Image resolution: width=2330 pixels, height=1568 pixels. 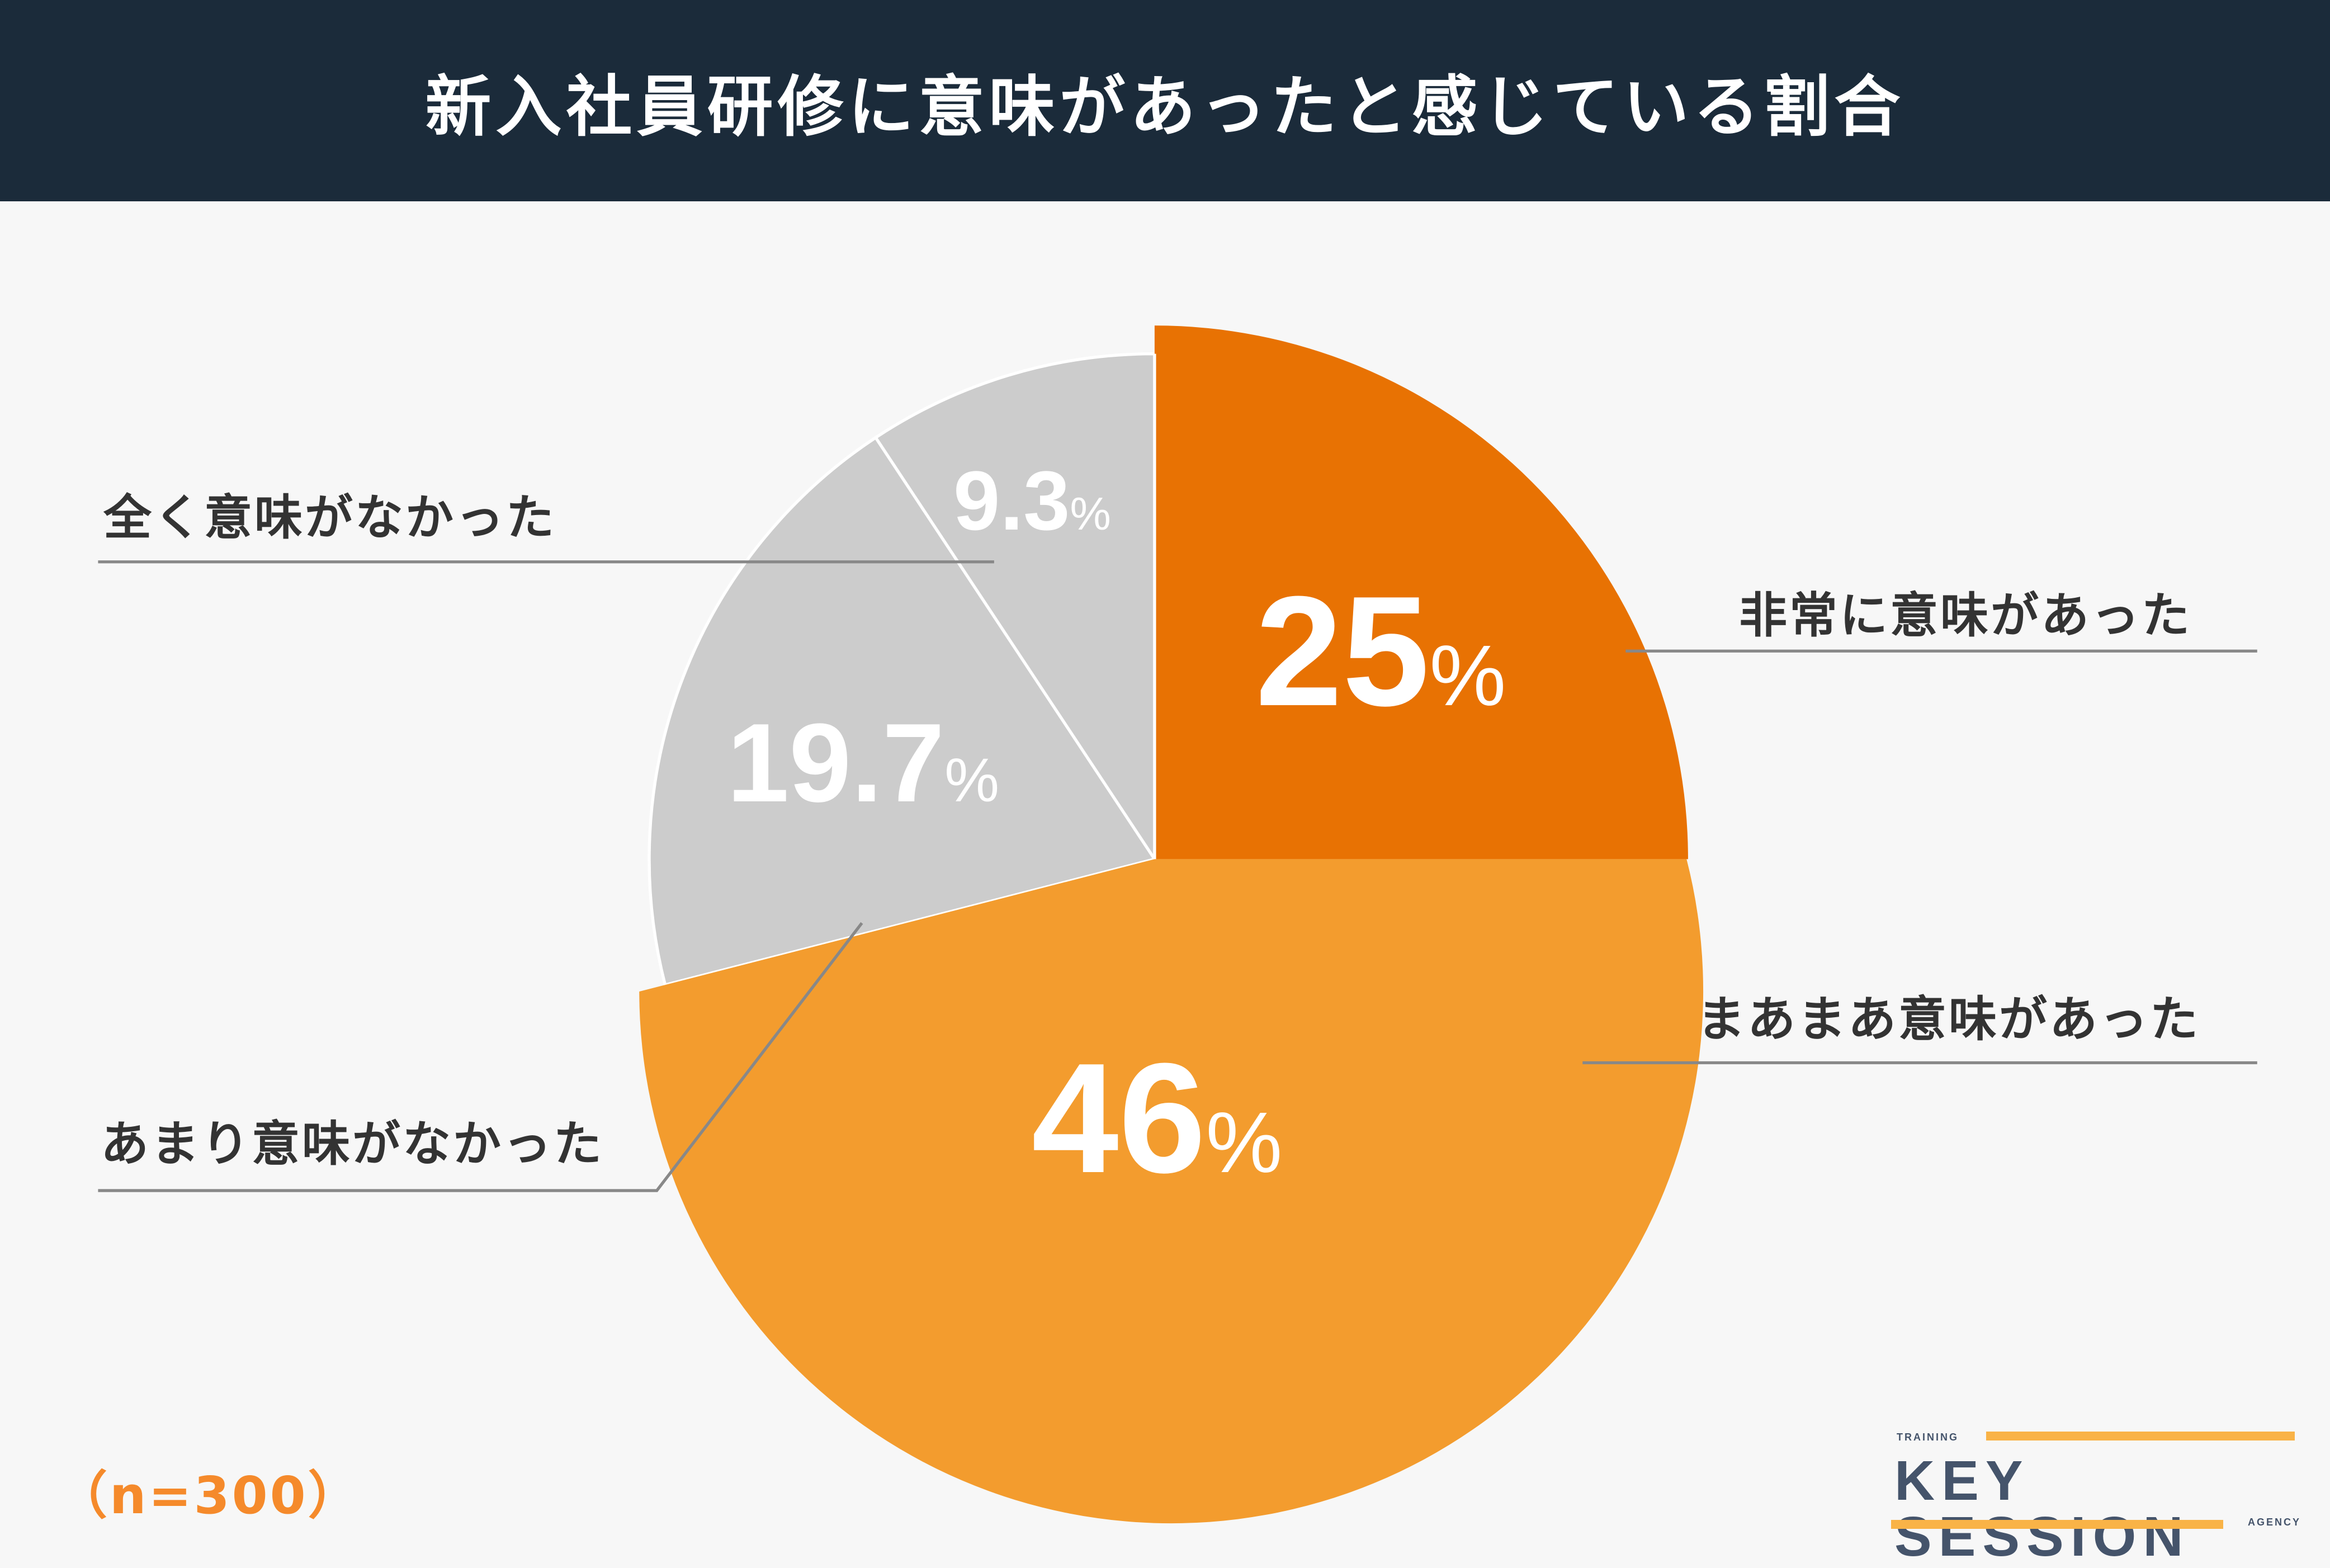 I want to click on header-bar: 新入社員研修に意味があったと感じている割合, so click(x=1165, y=100).